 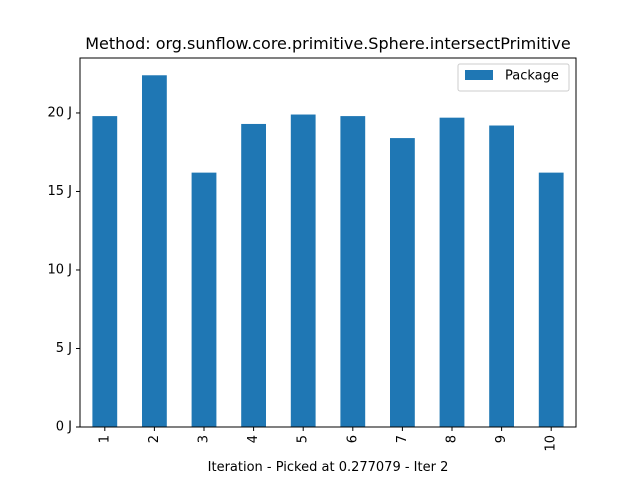 What do you see at coordinates (328, 467) in the screenshot?
I see `x-axis-title: Iteration - Picked at 0.277079 - Iter 2` at bounding box center [328, 467].